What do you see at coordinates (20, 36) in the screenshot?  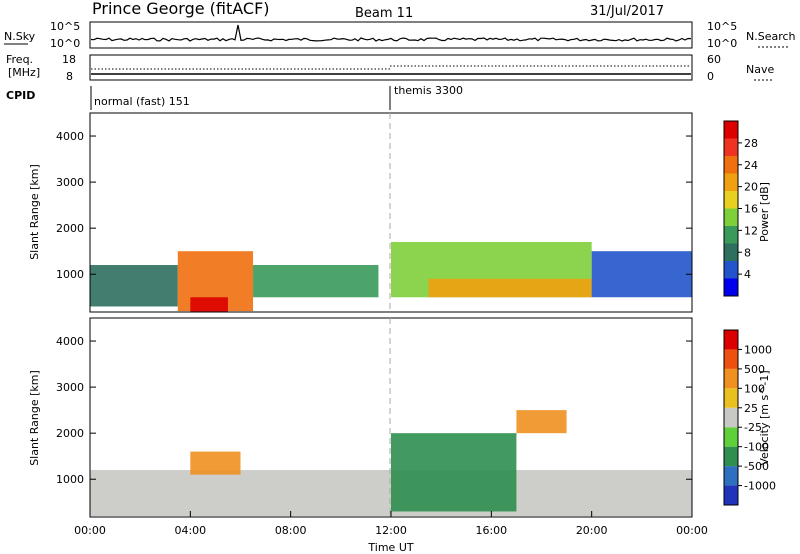 I see `nsky-label: N.Sky` at bounding box center [20, 36].